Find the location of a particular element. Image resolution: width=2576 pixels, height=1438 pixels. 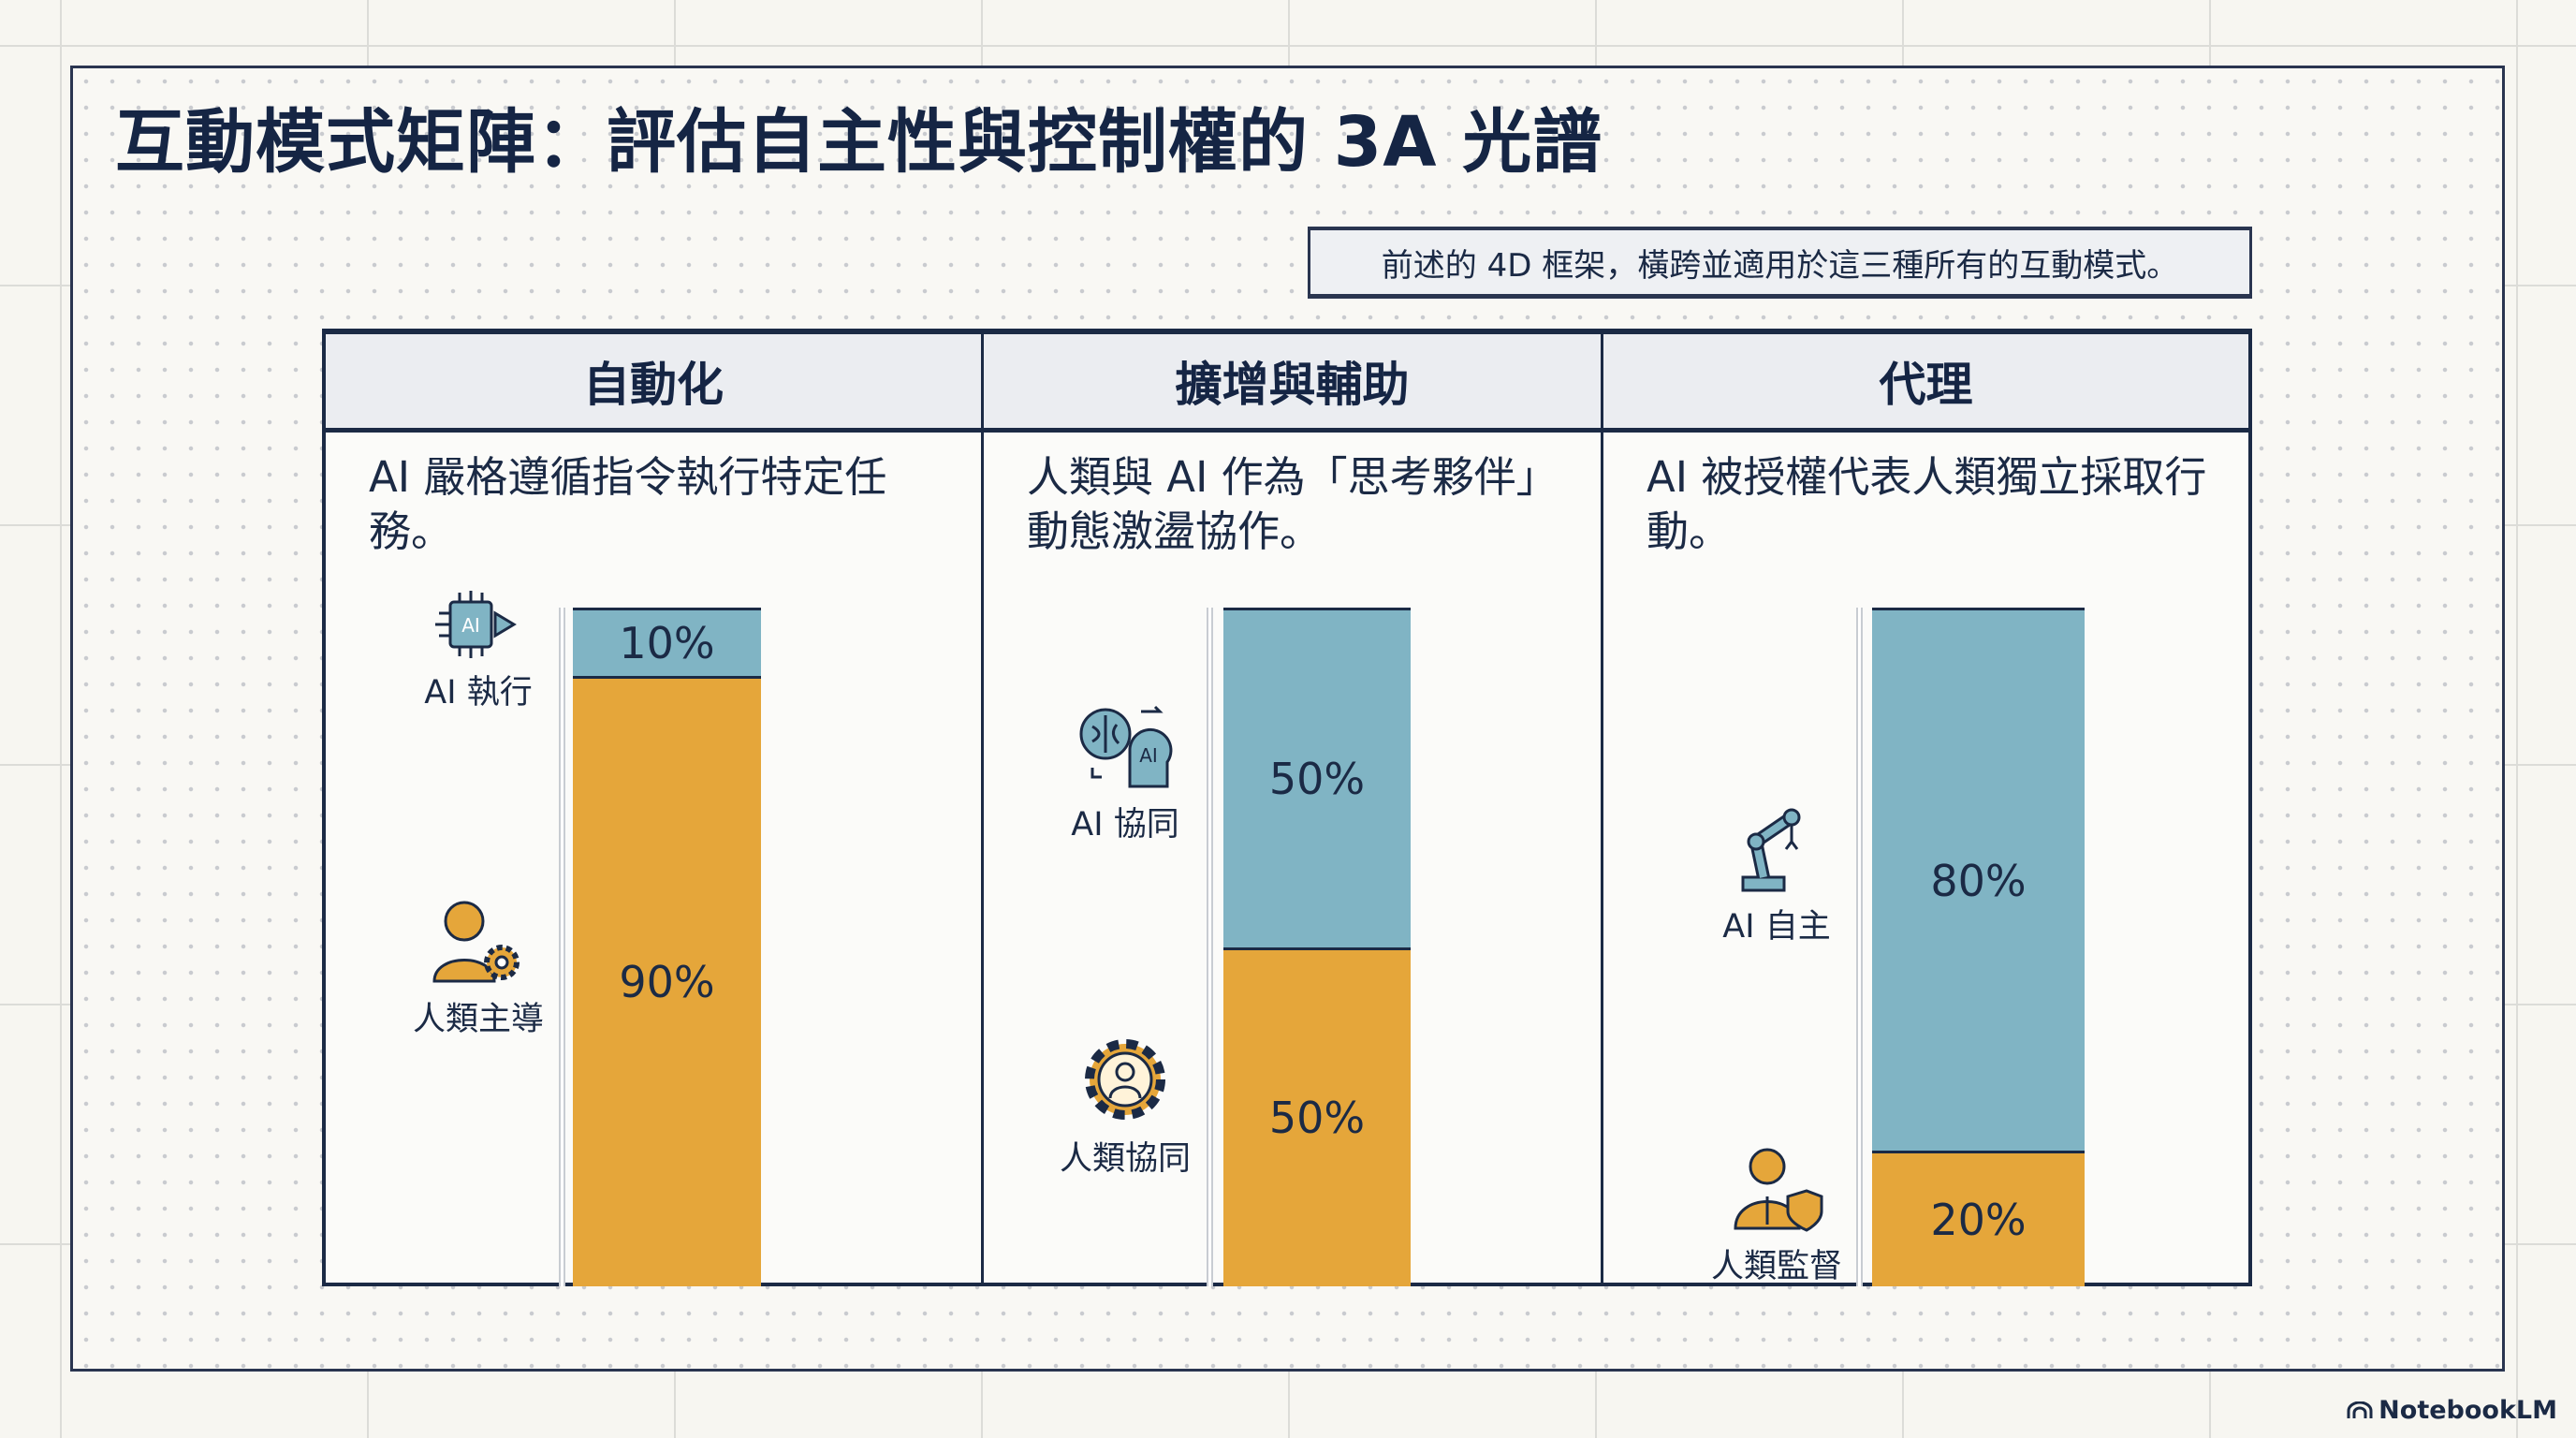

bar-value-label: 90% is located at coordinates (667, 982).